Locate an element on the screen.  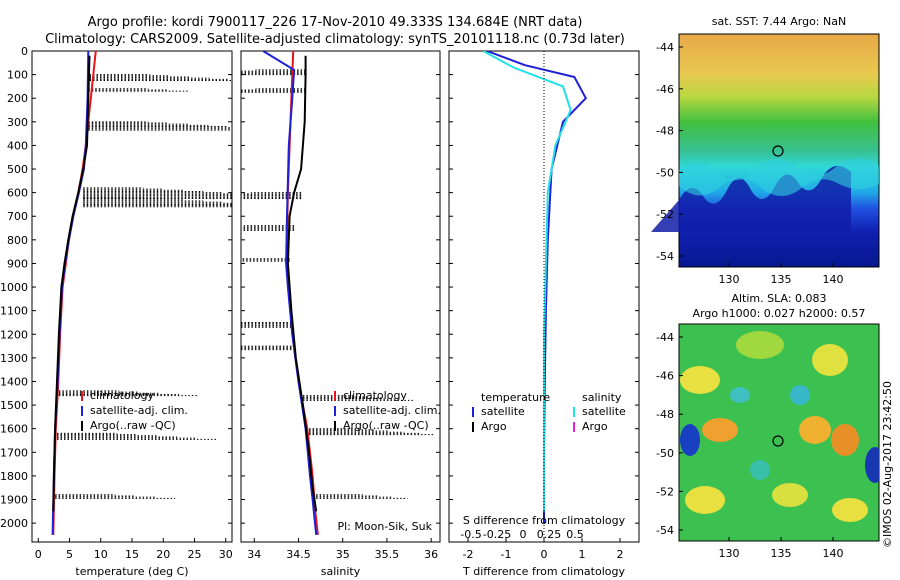
y-tick-label: 1700 is located at coordinates (14, 452).